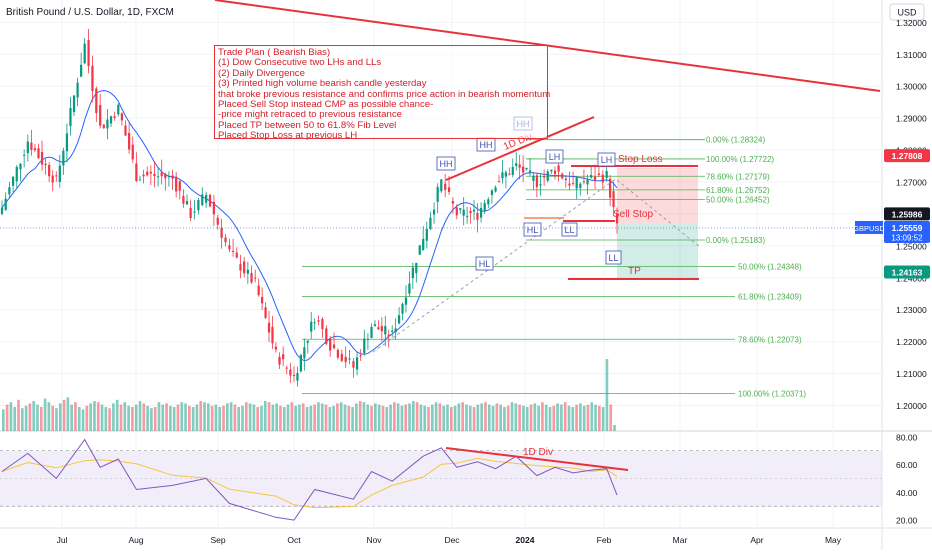 The image size is (932, 555). I want to click on price-tick-label: 1.30000, so click(911, 87).